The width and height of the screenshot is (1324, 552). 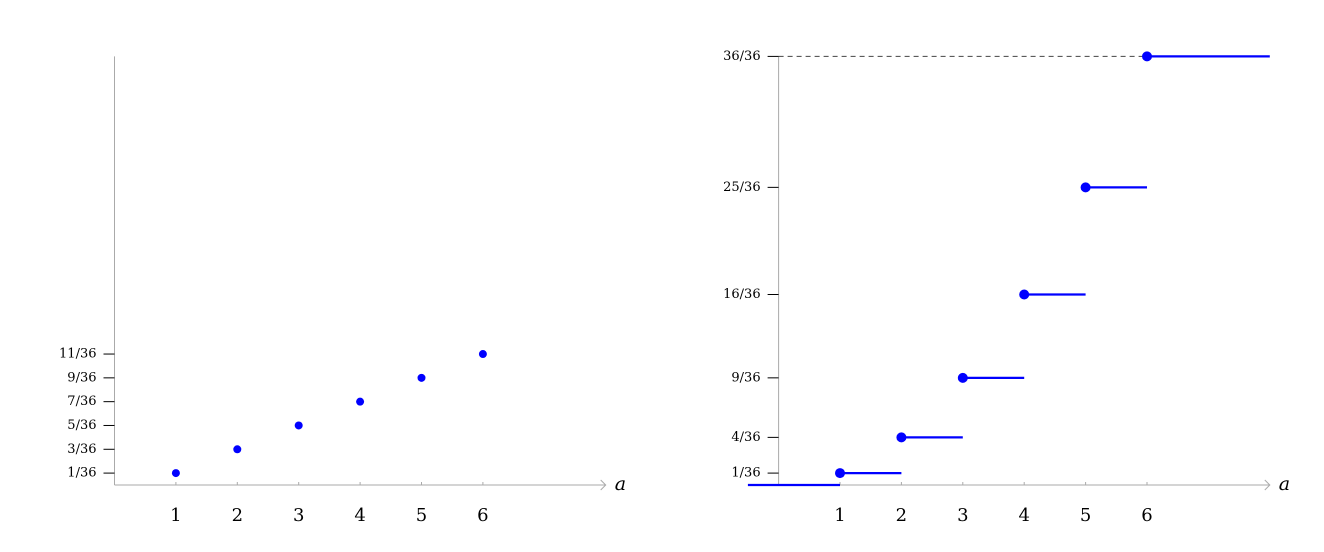 I want to click on y-tick-label: 11/36, so click(x=77, y=354).